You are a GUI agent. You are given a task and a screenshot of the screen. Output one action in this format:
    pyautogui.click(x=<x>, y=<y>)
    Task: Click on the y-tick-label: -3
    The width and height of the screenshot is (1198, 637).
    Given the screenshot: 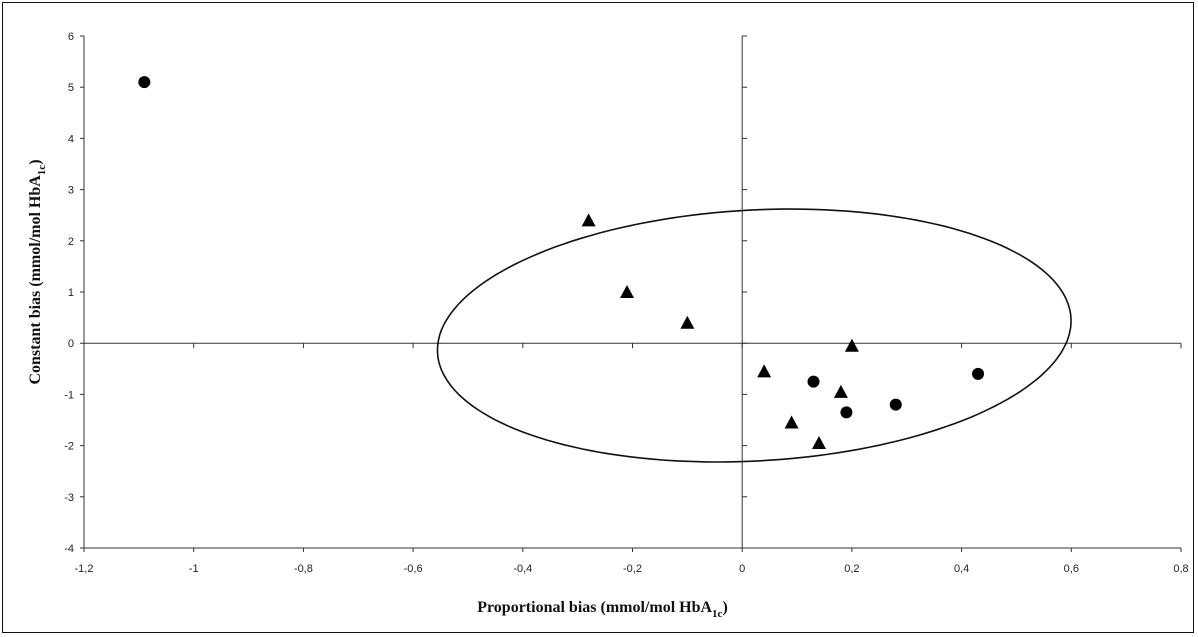 What is the action you would take?
    pyautogui.click(x=69, y=498)
    